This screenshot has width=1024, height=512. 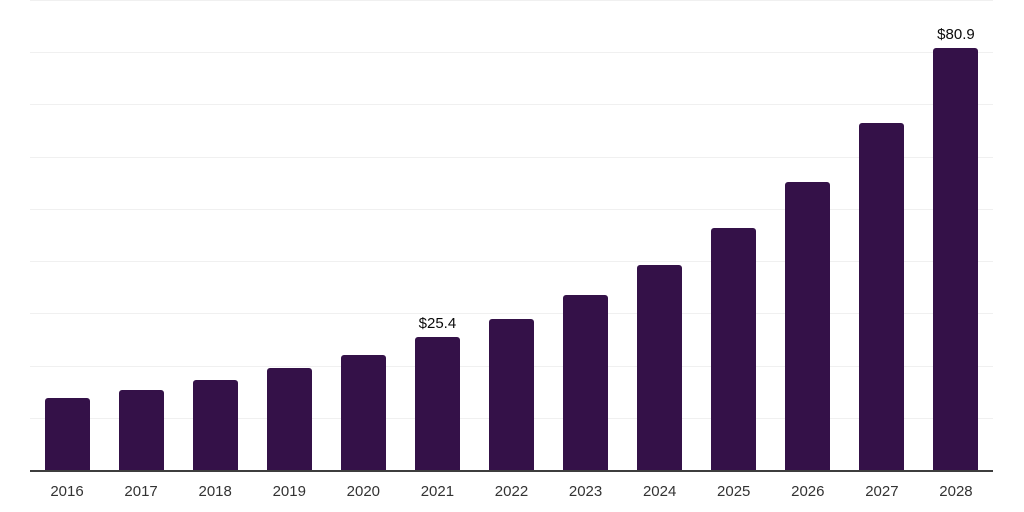 I want to click on x-tick-label-2028: 2028, so click(x=956, y=491).